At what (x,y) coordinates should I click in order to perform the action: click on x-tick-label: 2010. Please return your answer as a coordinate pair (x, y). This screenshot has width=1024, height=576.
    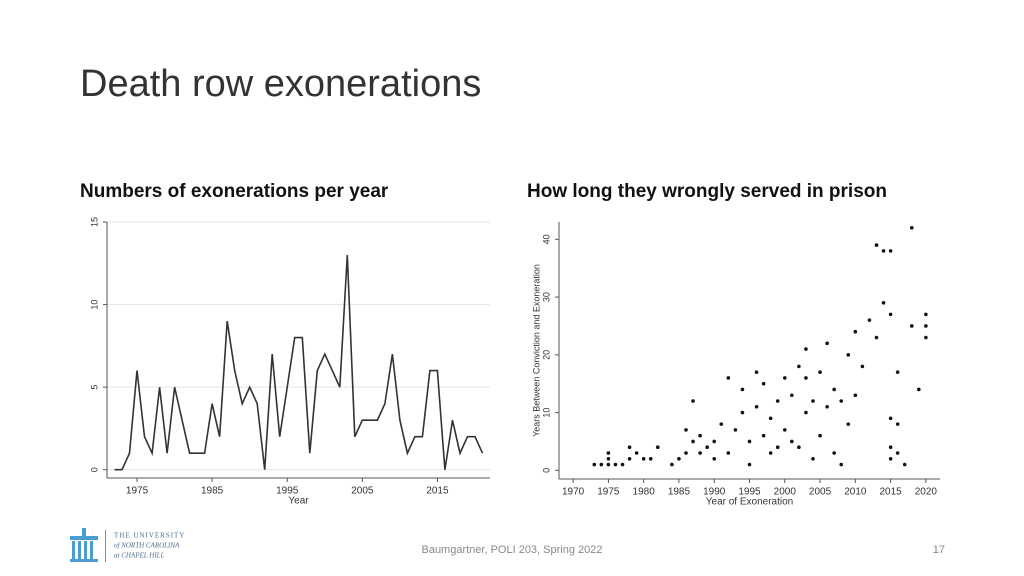
    Looking at the image, I should click on (855, 492).